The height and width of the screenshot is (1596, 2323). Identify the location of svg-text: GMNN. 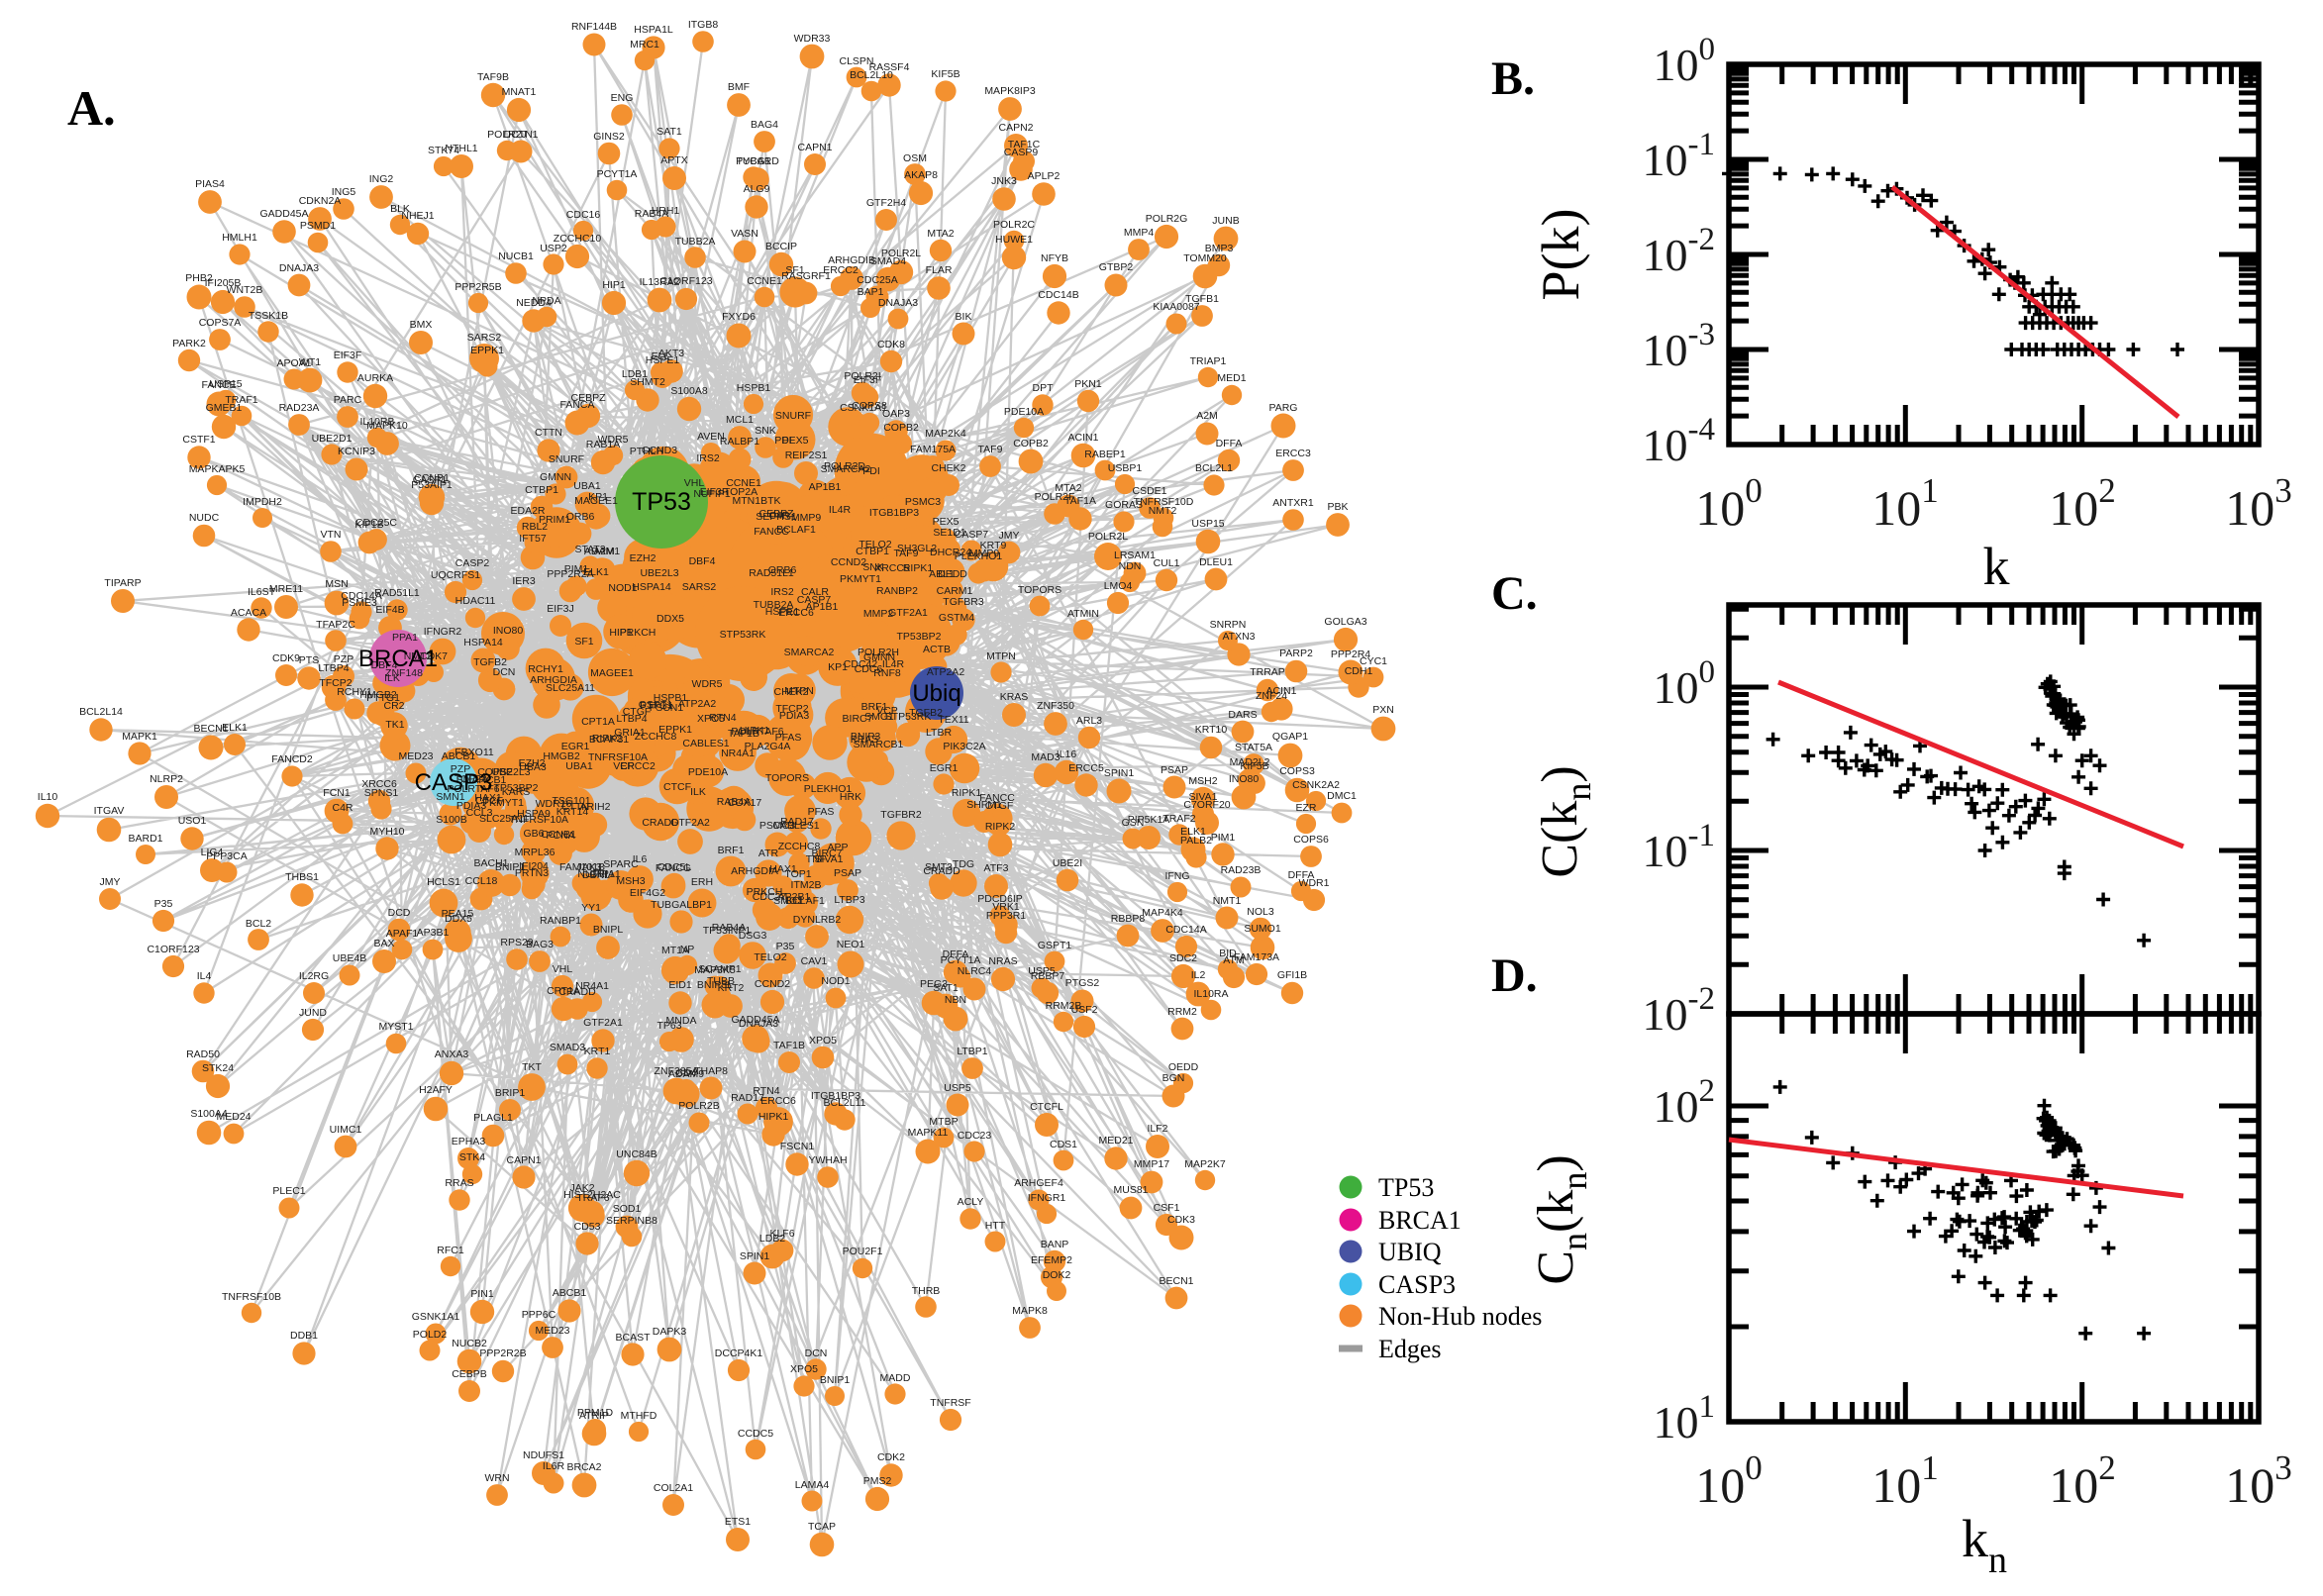
(879, 657).